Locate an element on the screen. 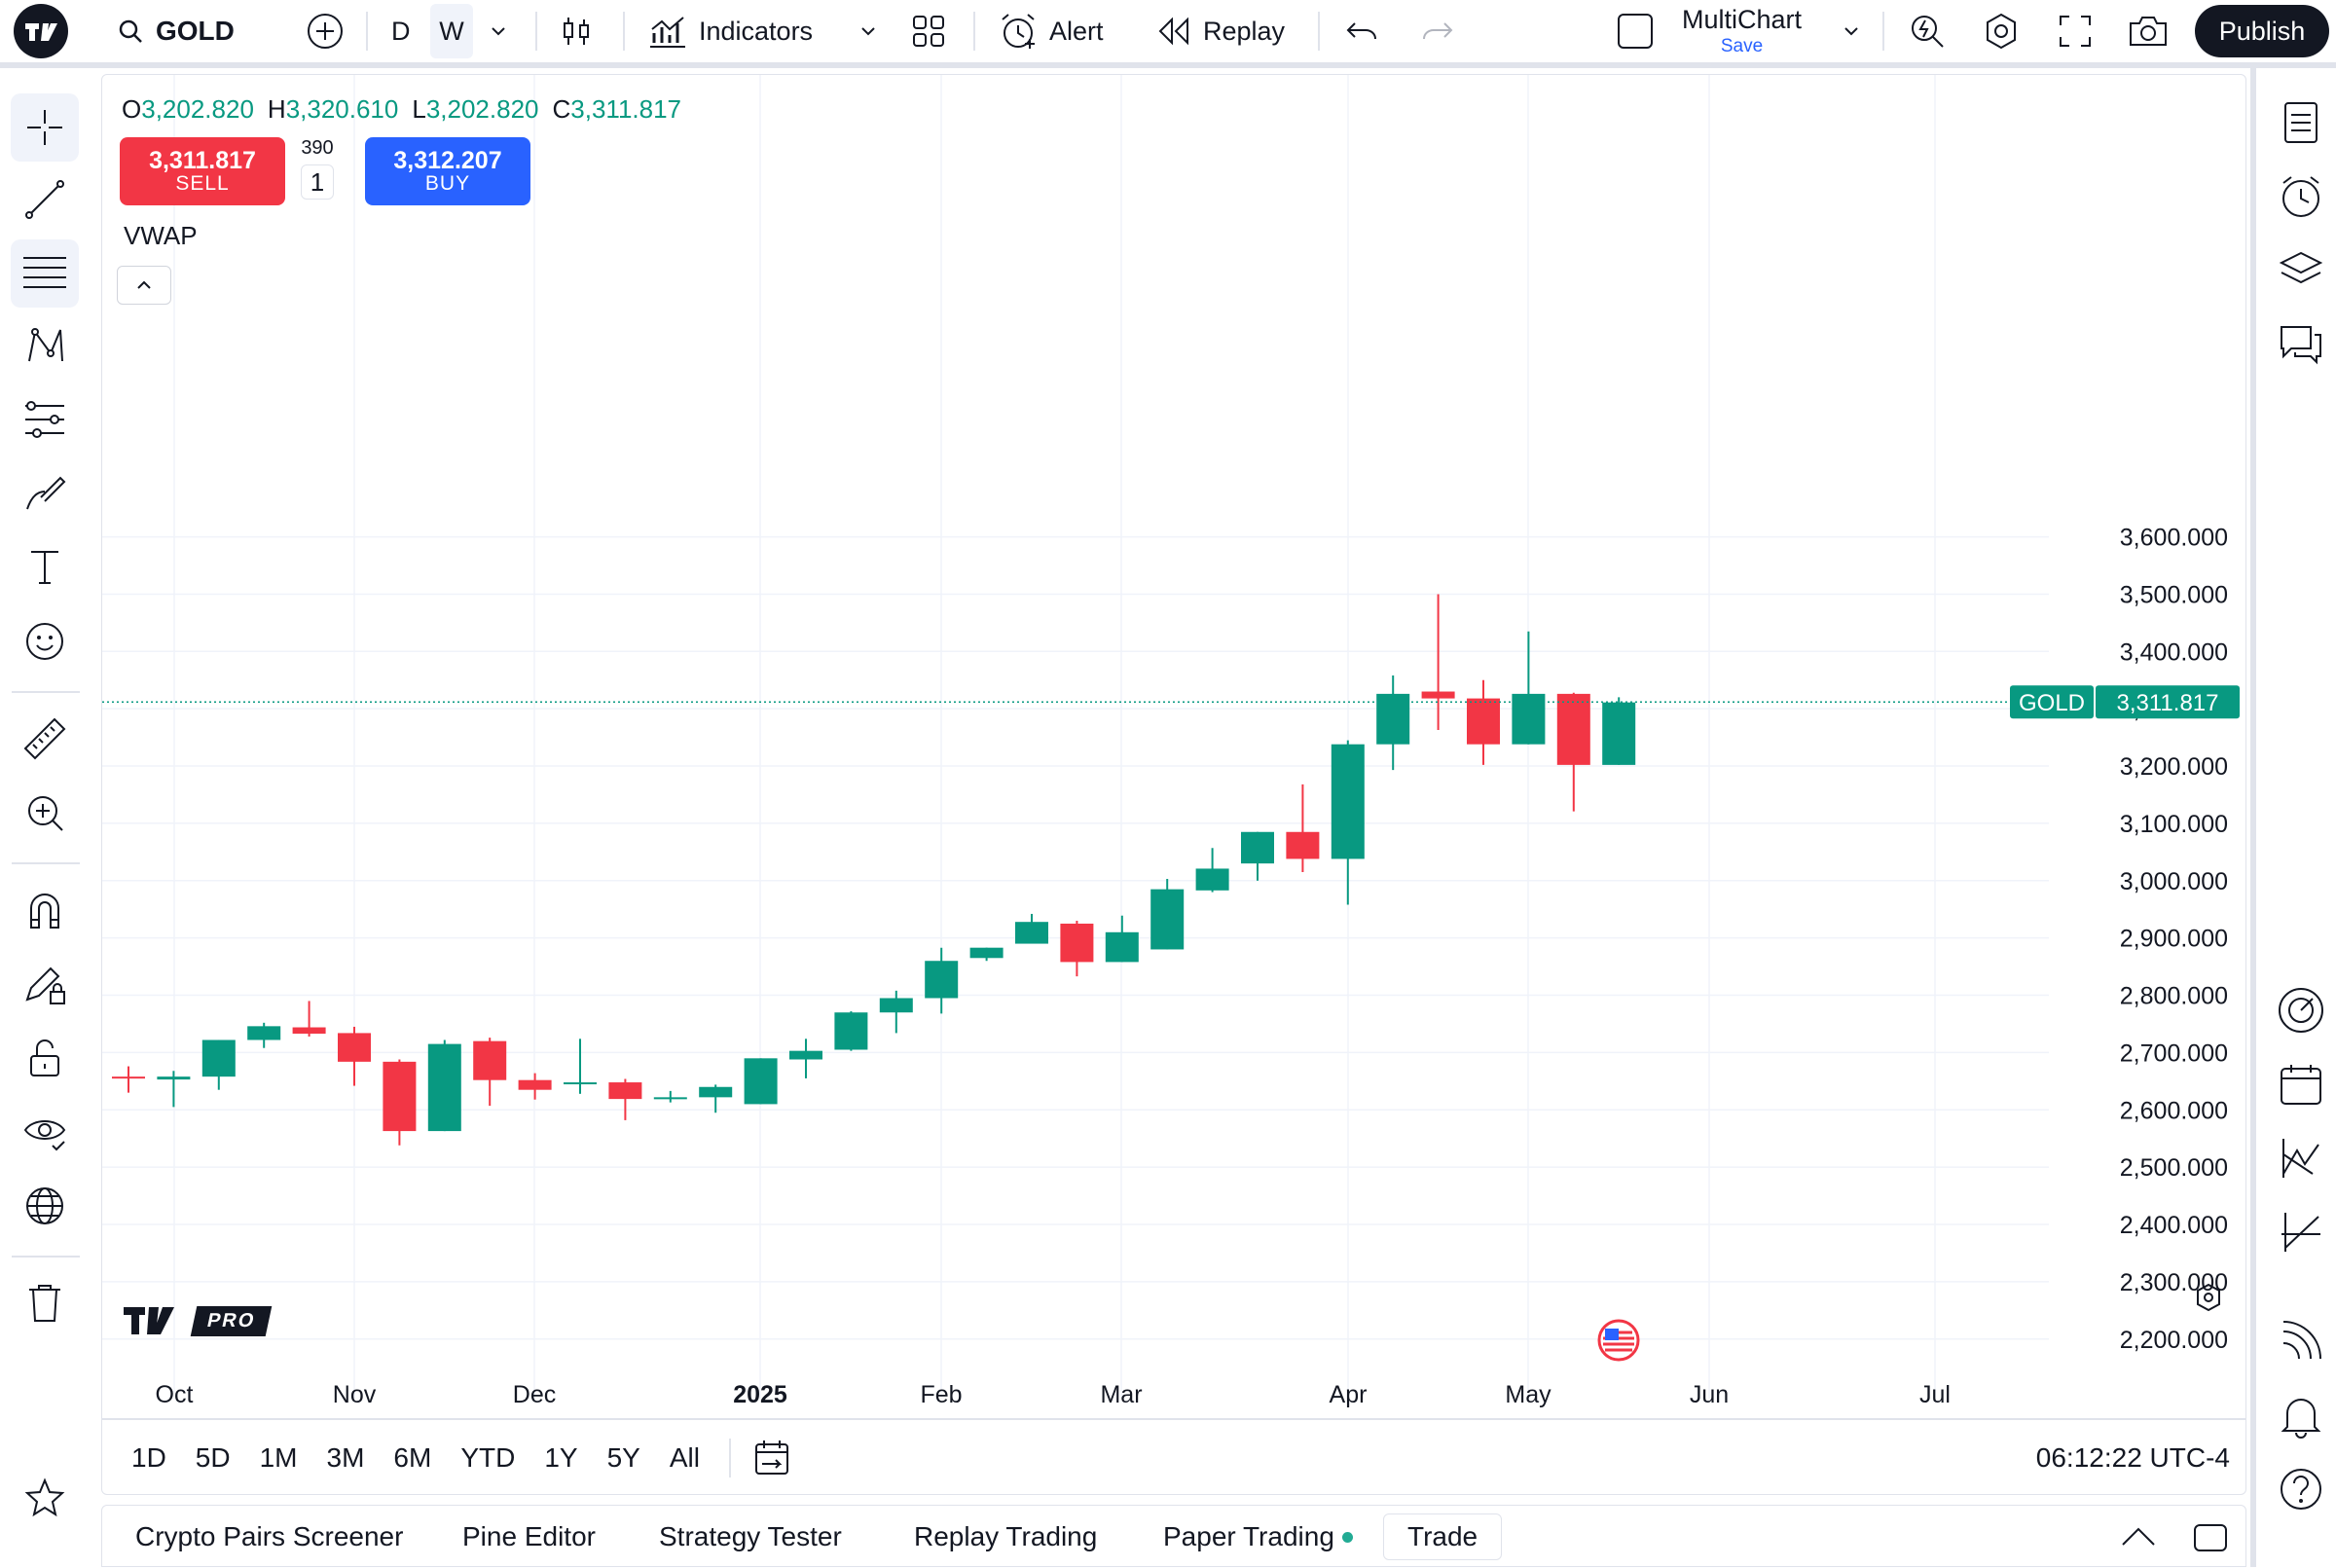  sell-button: 3,311.817 SELL is located at coordinates (203, 171).